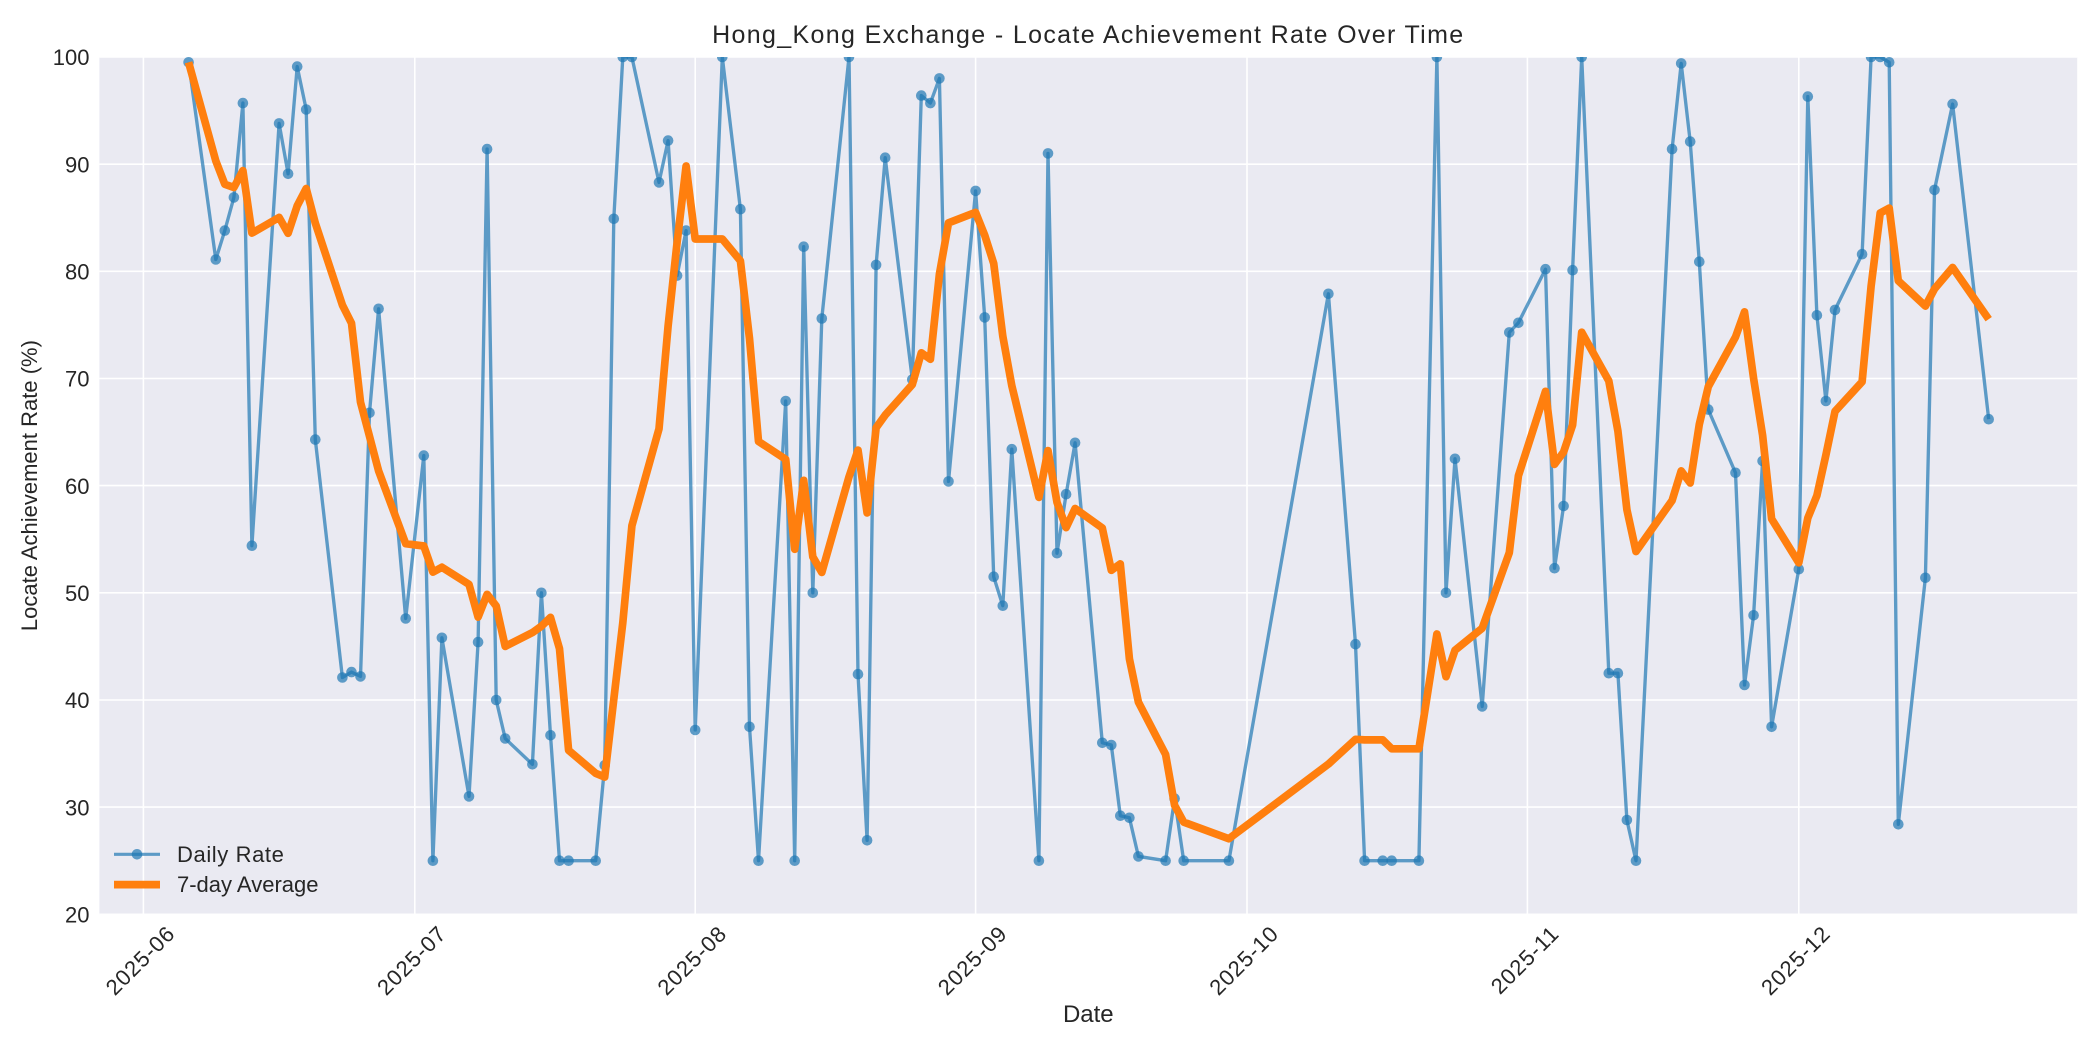 This screenshot has width=2100, height=1050. I want to click on svg-text: 30, so click(77, 807).